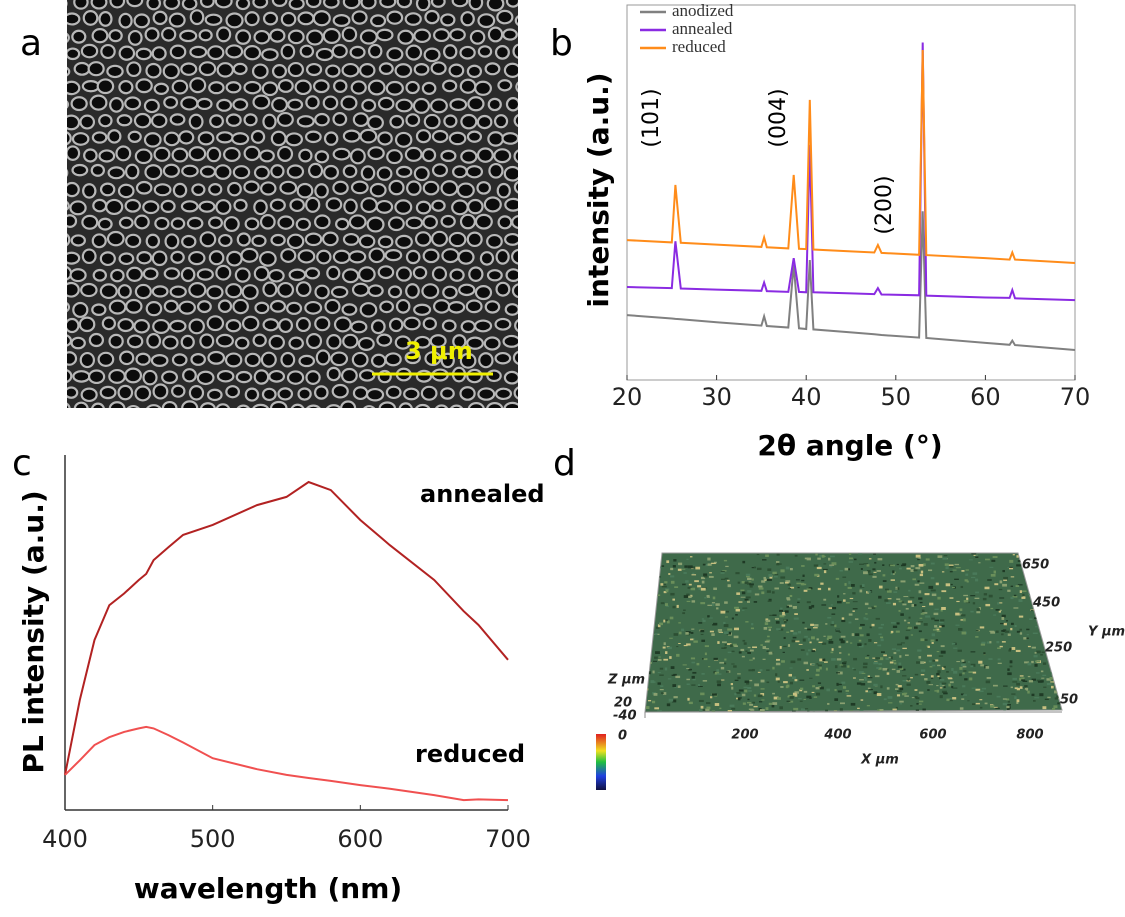  Describe the element at coordinates (1046, 603) in the screenshot. I see `y-tick-label: 450` at that location.